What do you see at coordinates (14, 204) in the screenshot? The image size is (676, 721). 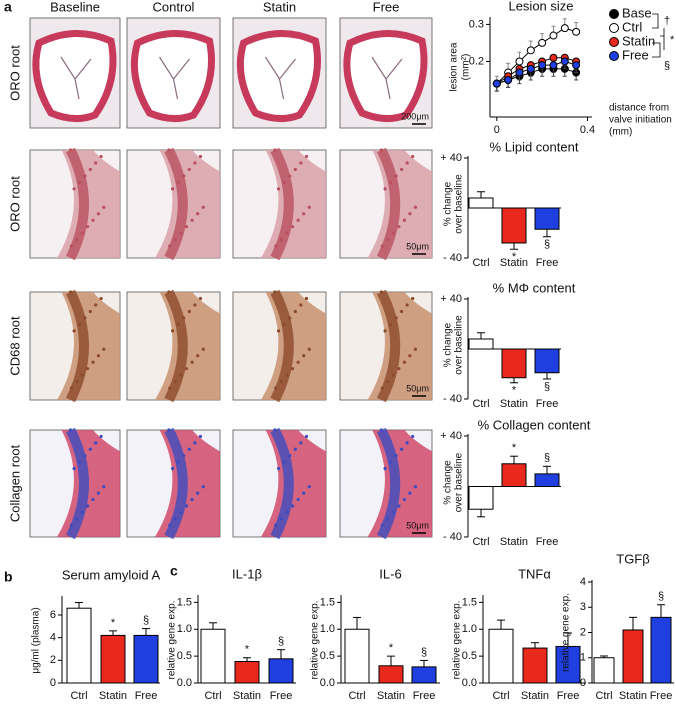 I see `row-label: ORO root` at bounding box center [14, 204].